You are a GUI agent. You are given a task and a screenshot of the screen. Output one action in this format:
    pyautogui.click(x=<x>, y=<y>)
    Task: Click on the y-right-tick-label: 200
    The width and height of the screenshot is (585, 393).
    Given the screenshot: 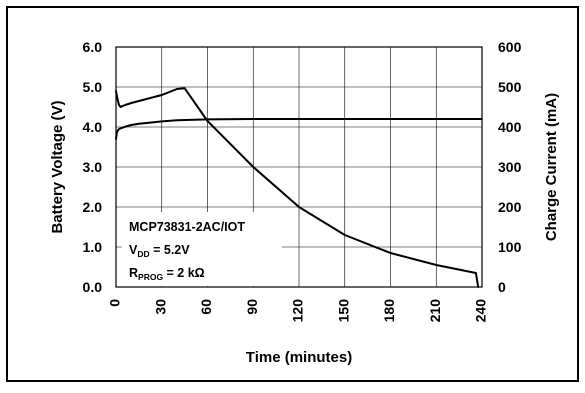 What is the action you would take?
    pyautogui.click(x=510, y=207)
    